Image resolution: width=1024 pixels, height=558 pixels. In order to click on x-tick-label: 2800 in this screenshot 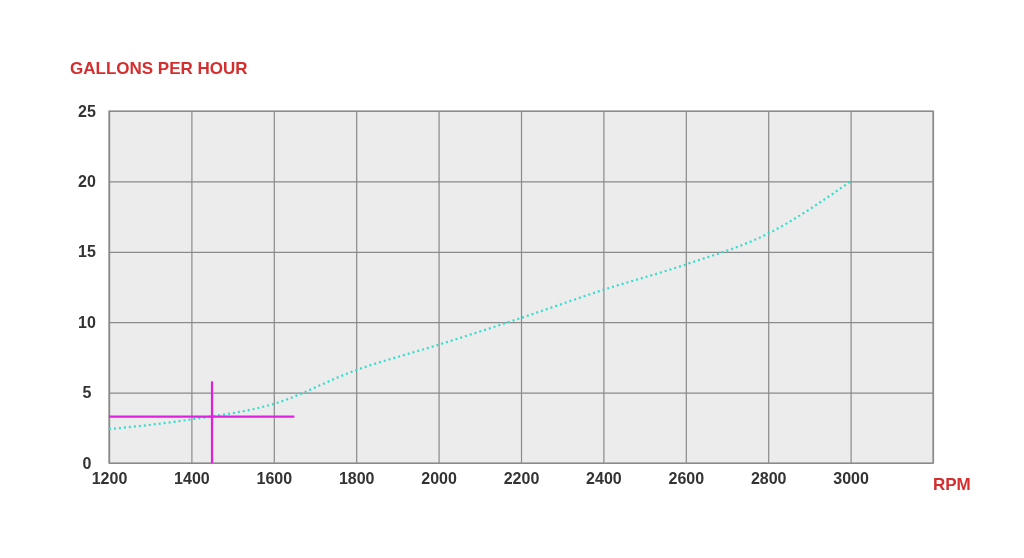, I will do `click(768, 479)`.